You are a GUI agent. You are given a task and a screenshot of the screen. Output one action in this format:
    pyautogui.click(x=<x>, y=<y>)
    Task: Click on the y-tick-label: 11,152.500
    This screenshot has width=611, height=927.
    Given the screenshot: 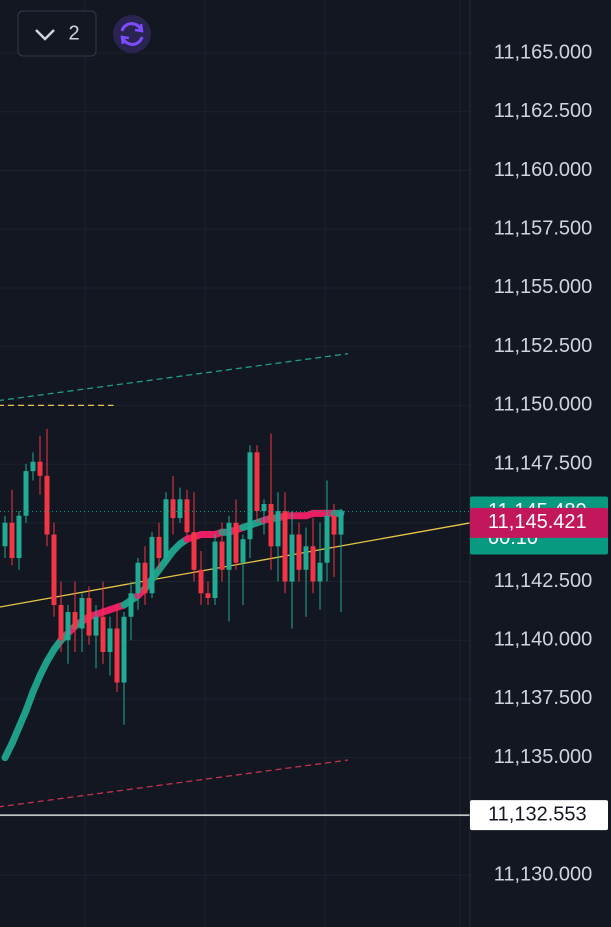 What is the action you would take?
    pyautogui.click(x=543, y=346)
    